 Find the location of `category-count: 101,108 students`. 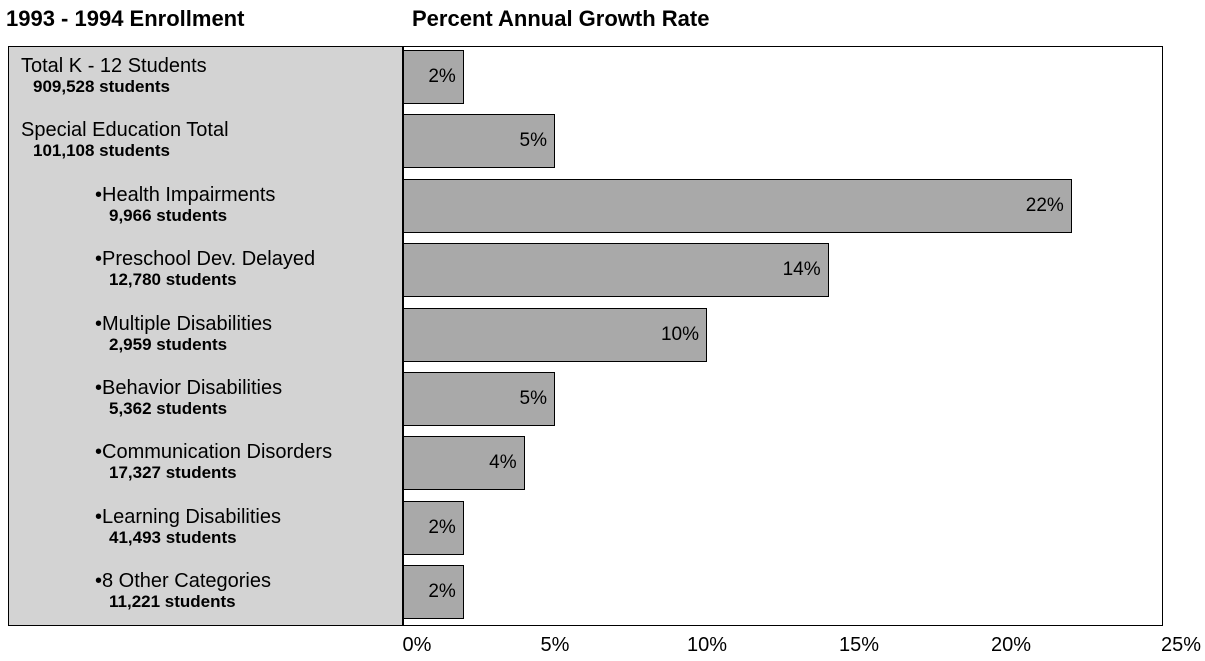

category-count: 101,108 students is located at coordinates (102, 151).